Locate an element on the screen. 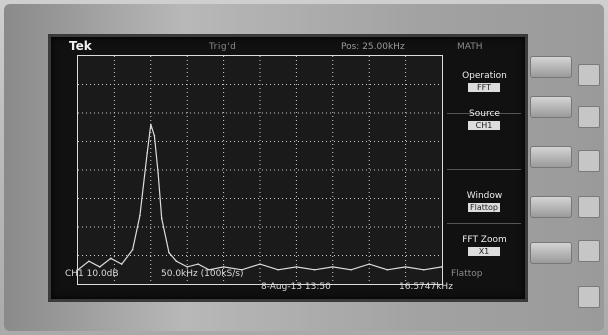 Image resolution: width=608 pixels, height=335 pixels. menu-title: MATH is located at coordinates (470, 47).